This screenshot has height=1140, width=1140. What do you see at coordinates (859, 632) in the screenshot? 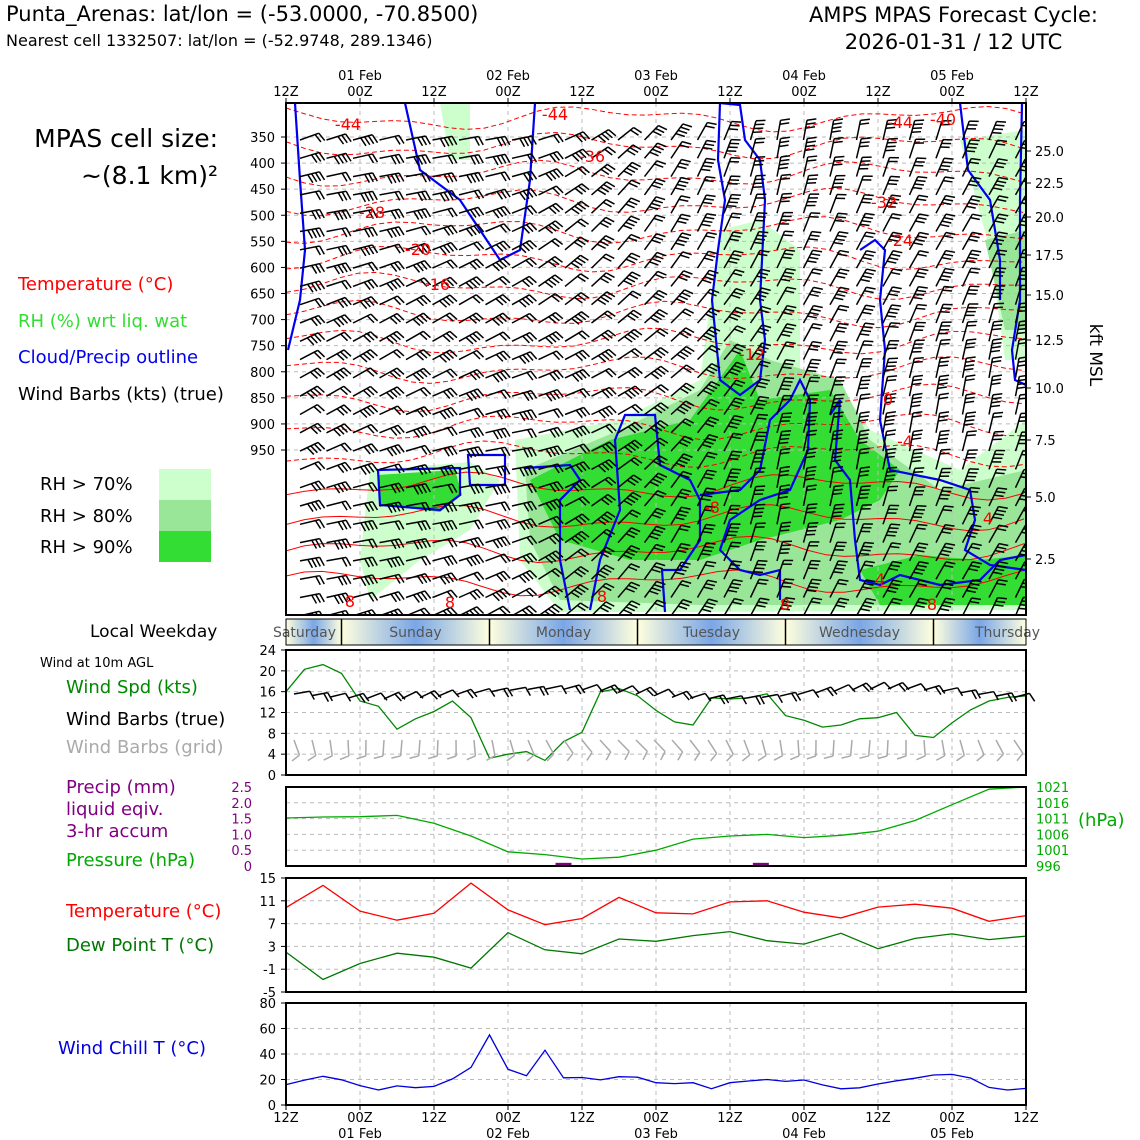
I see `weekday-cell` at bounding box center [859, 632].